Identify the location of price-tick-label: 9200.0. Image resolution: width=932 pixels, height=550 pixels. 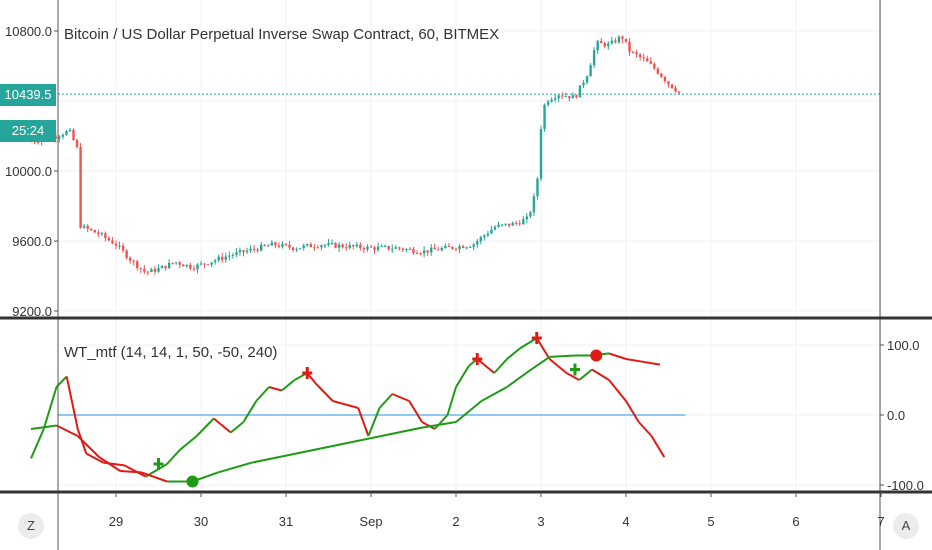
(32, 311).